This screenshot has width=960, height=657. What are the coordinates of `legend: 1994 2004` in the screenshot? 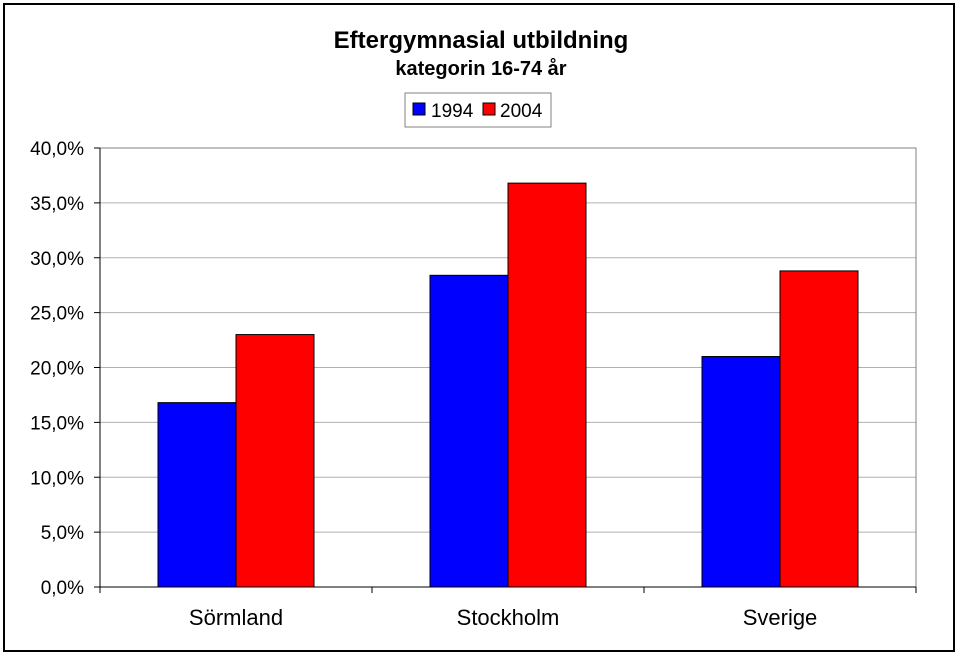 It's located at (478, 110).